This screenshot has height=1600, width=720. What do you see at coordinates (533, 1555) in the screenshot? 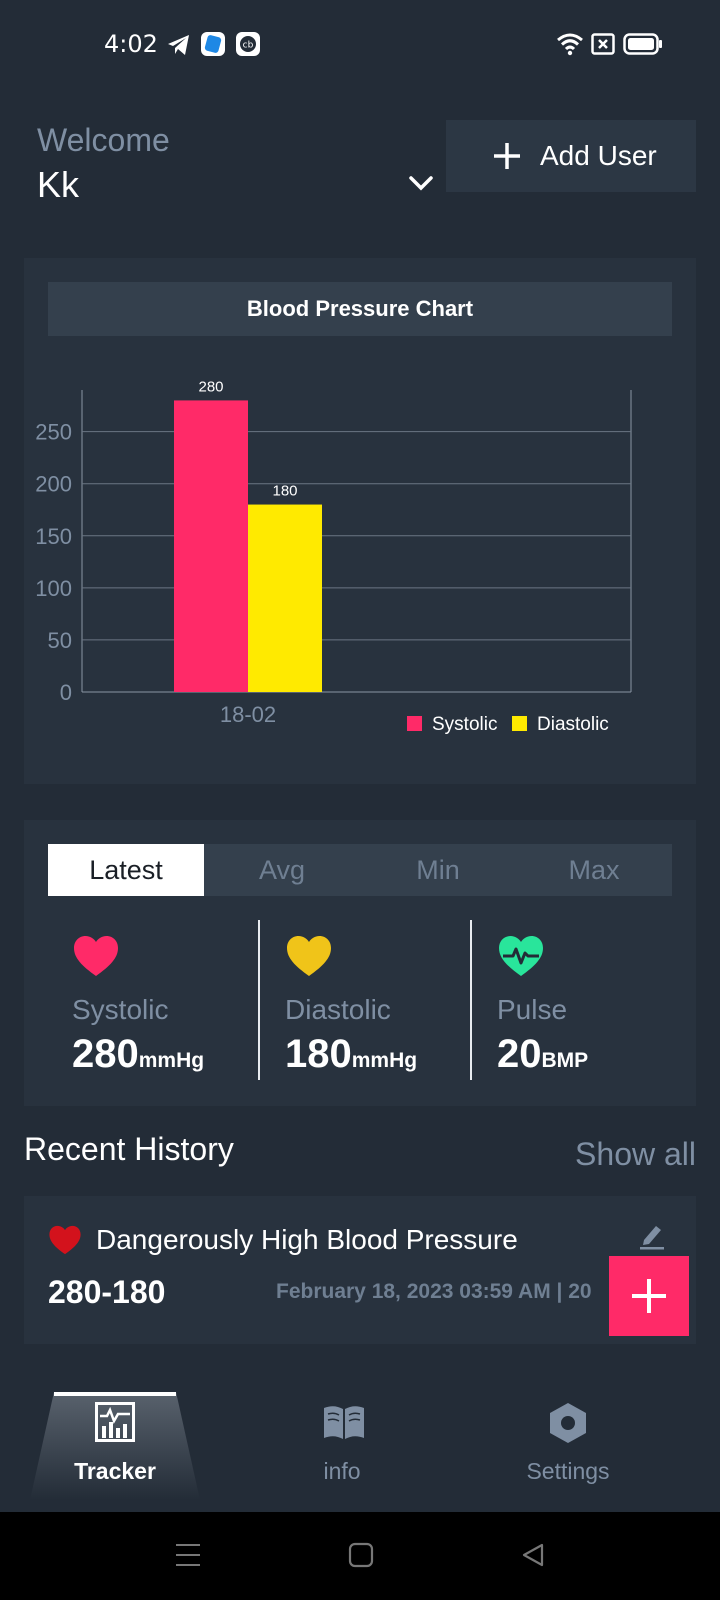
I see `back-icon` at bounding box center [533, 1555].